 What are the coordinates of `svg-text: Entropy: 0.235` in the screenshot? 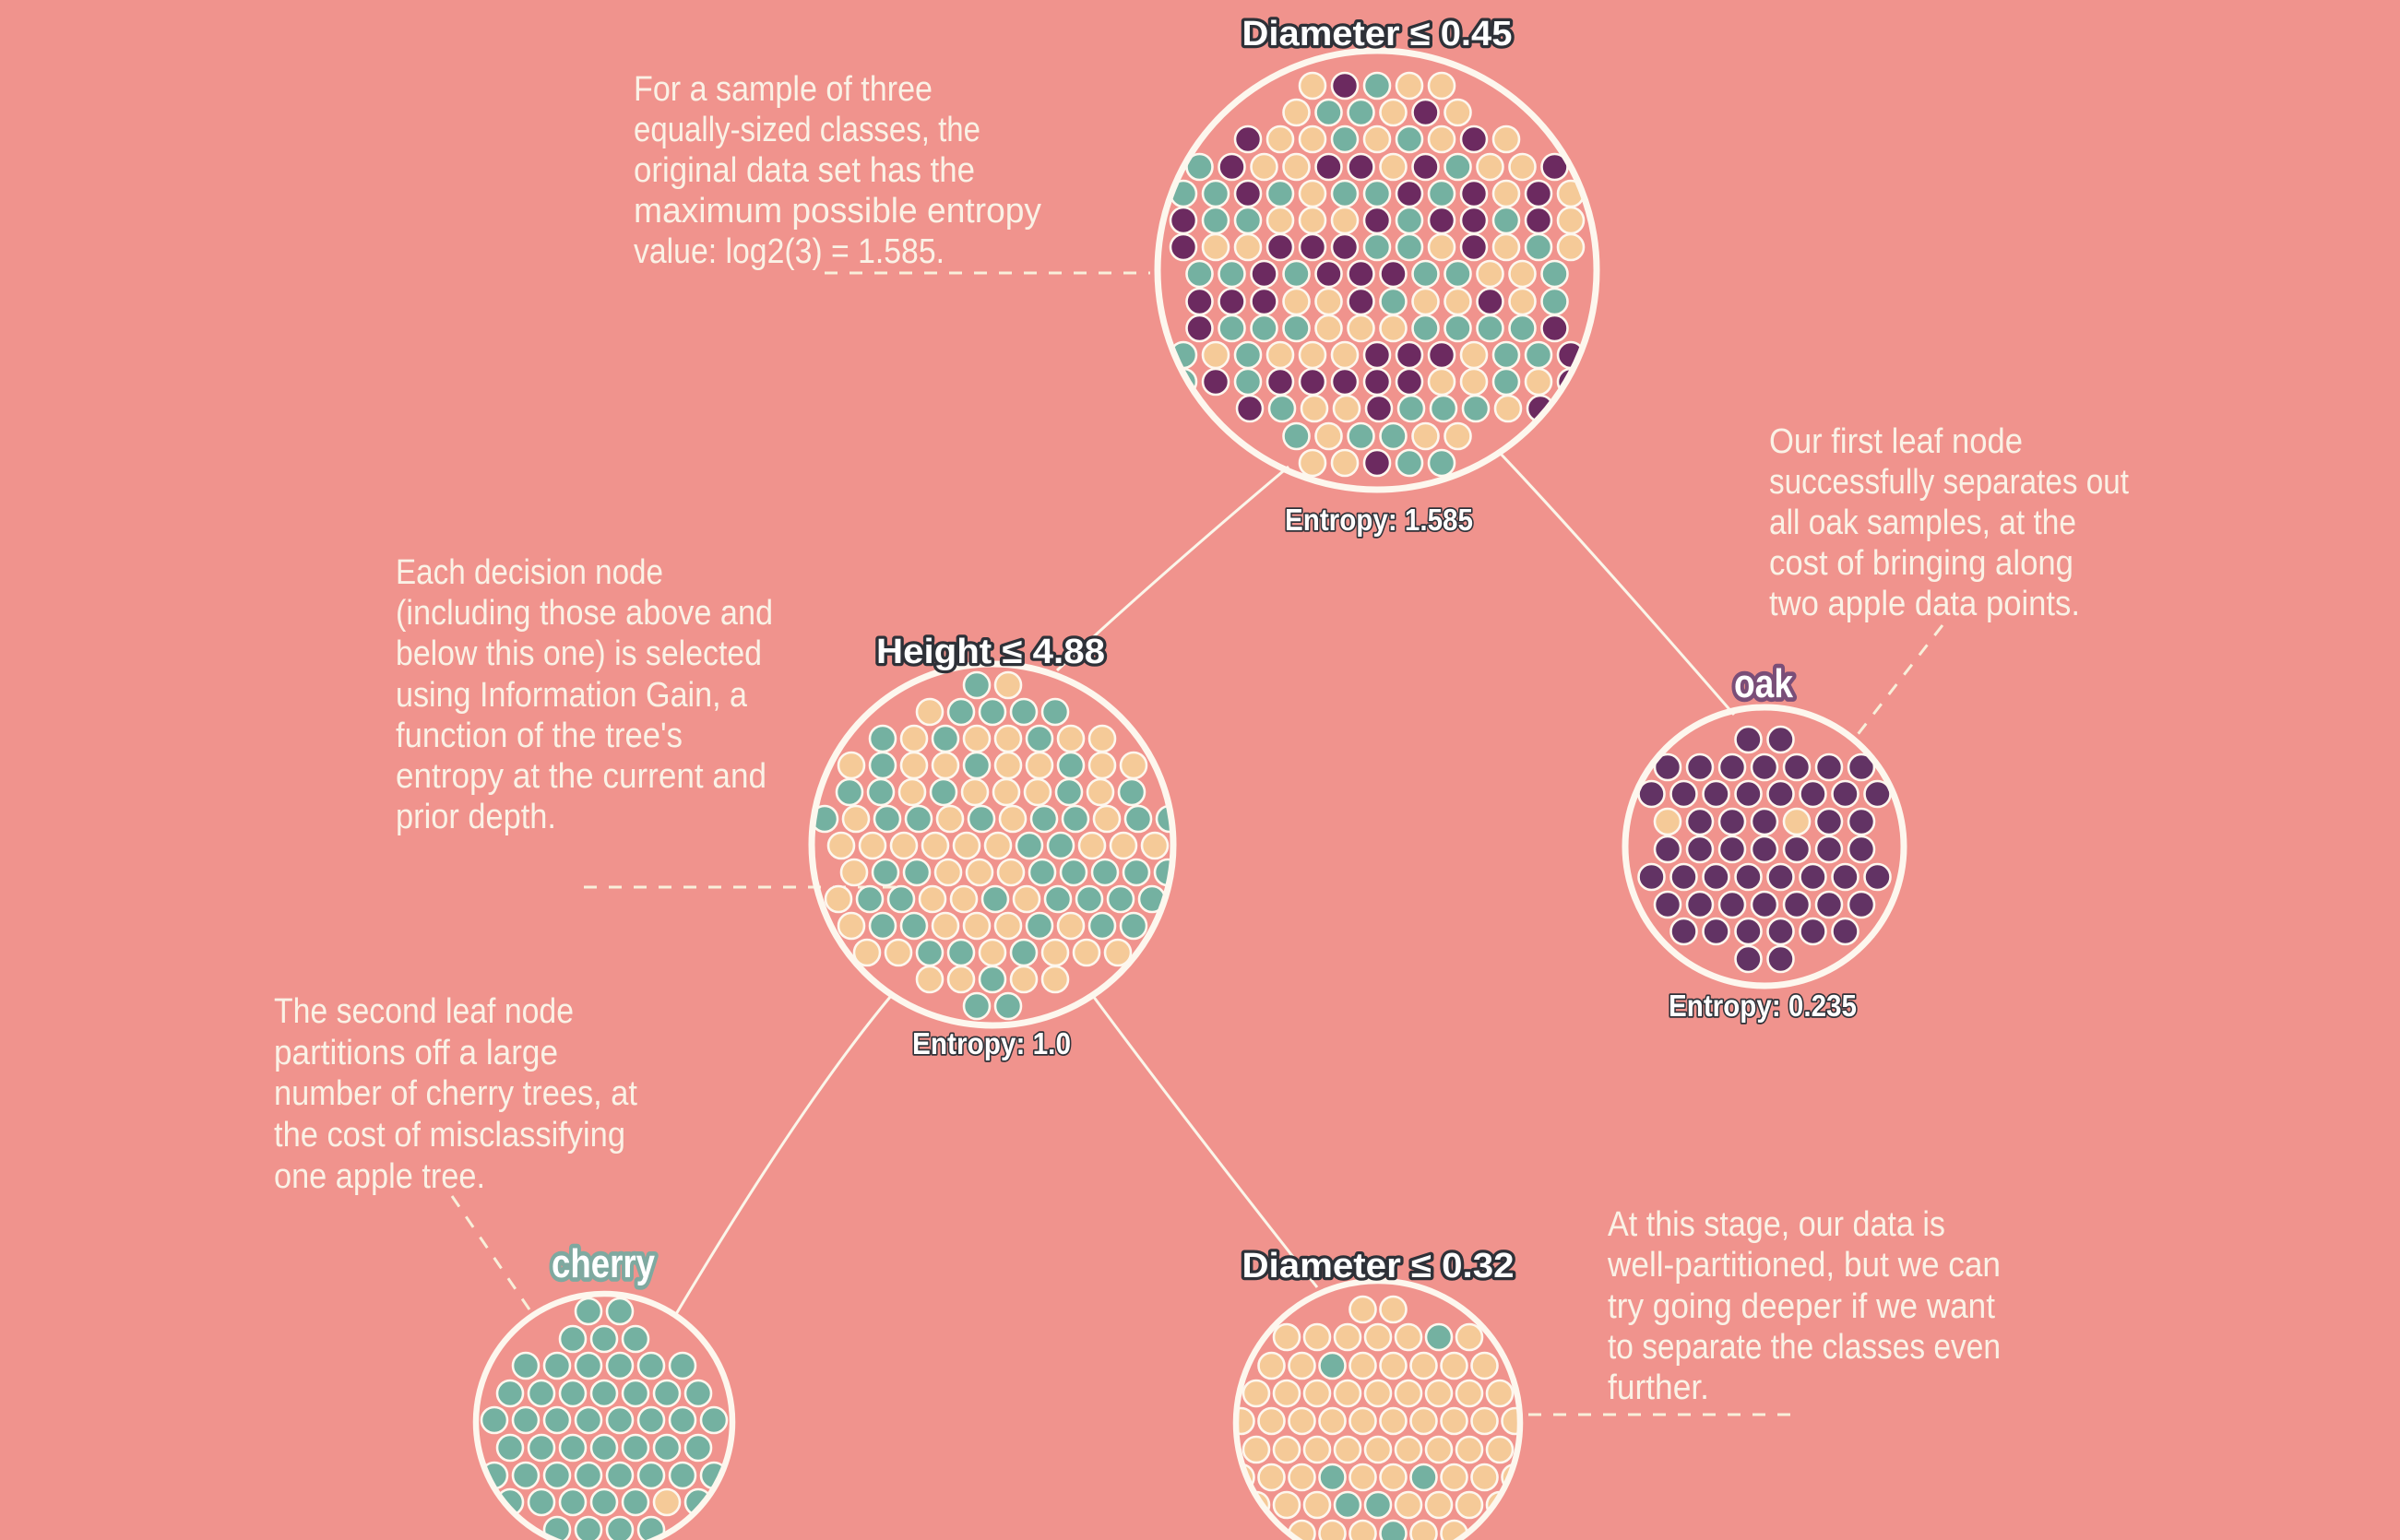 It's located at (1763, 1006).